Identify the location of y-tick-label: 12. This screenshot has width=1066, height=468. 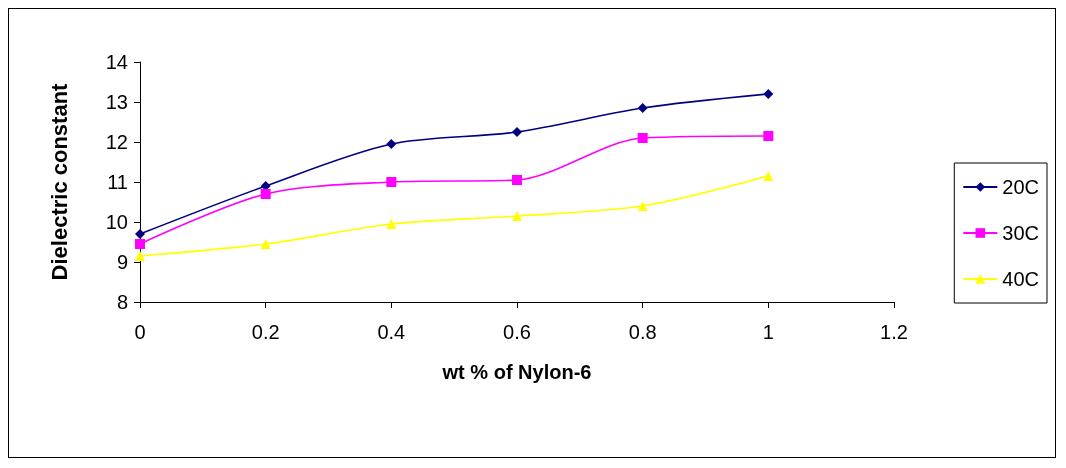
(116, 142).